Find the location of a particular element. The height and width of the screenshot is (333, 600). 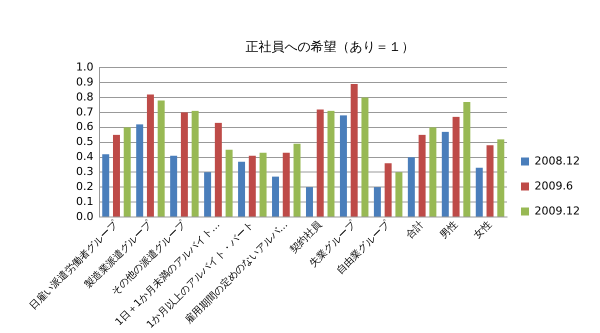

x-tick-label: 合計 is located at coordinates (414, 230).